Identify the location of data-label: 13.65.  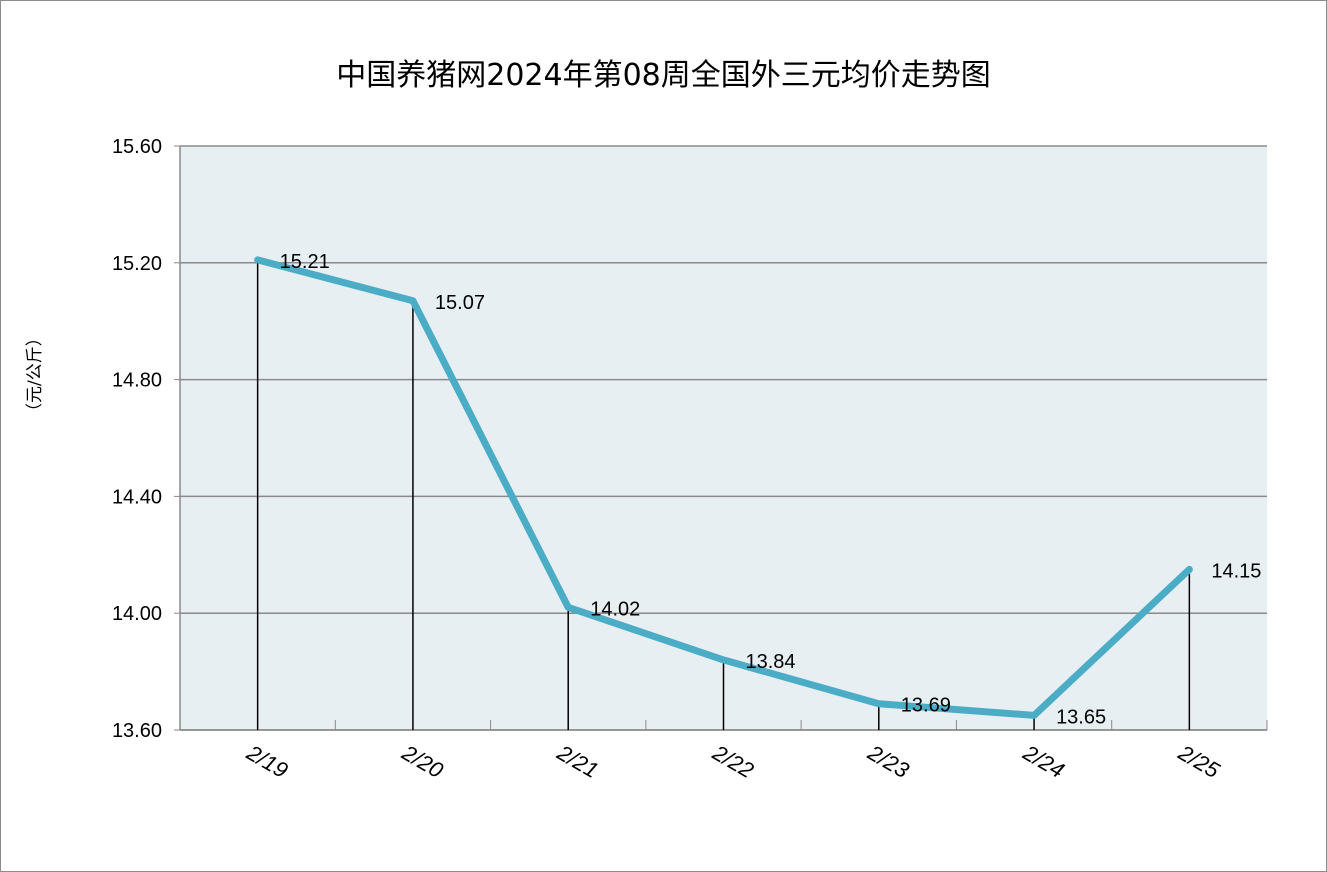
(1081, 717).